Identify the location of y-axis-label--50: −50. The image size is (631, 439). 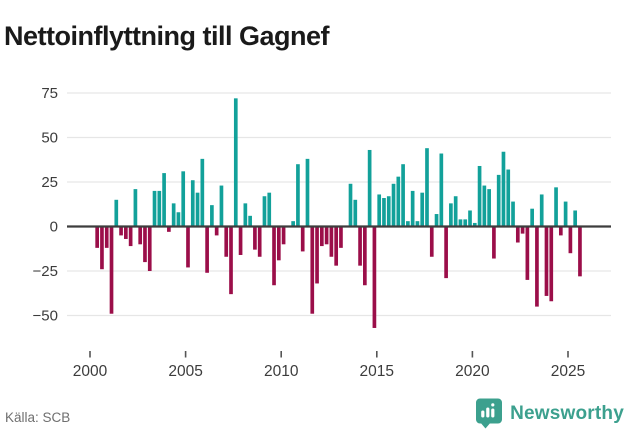
(45, 316).